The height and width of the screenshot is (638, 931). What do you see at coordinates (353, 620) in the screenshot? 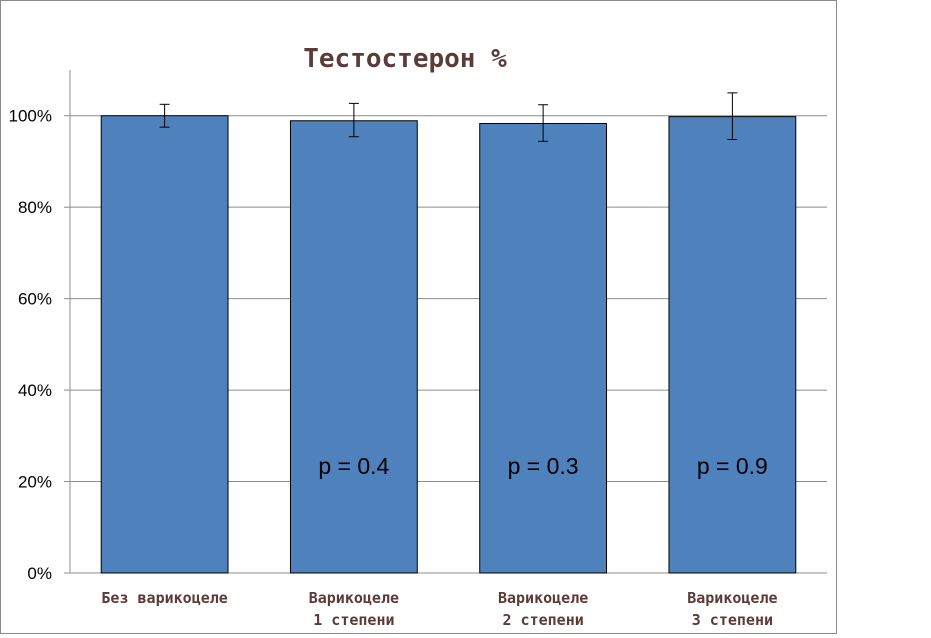
I see `x-tick-label: 1 степени` at bounding box center [353, 620].